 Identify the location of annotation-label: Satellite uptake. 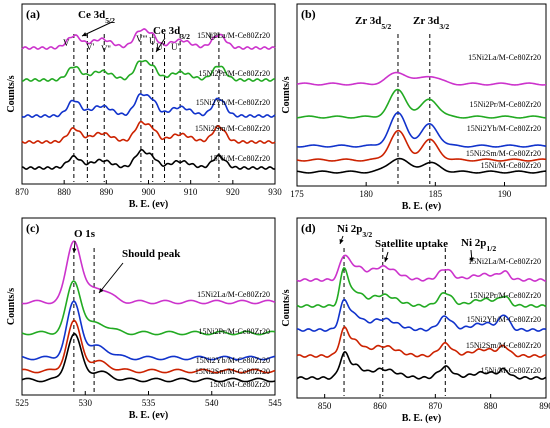
(411, 244).